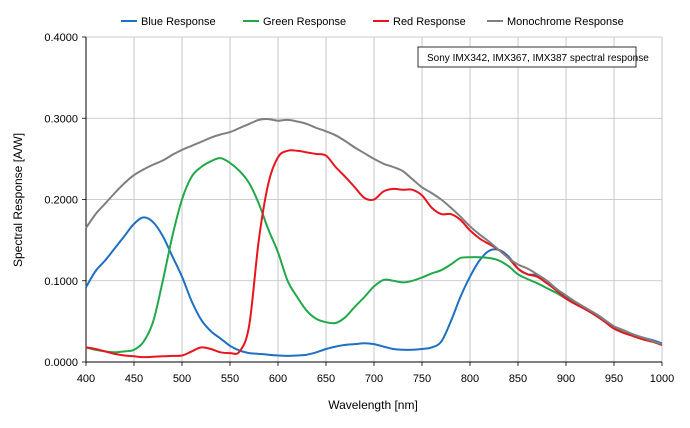 The height and width of the screenshot is (428, 690). Describe the element at coordinates (230, 379) in the screenshot. I see `x-tick-label: 550` at that location.